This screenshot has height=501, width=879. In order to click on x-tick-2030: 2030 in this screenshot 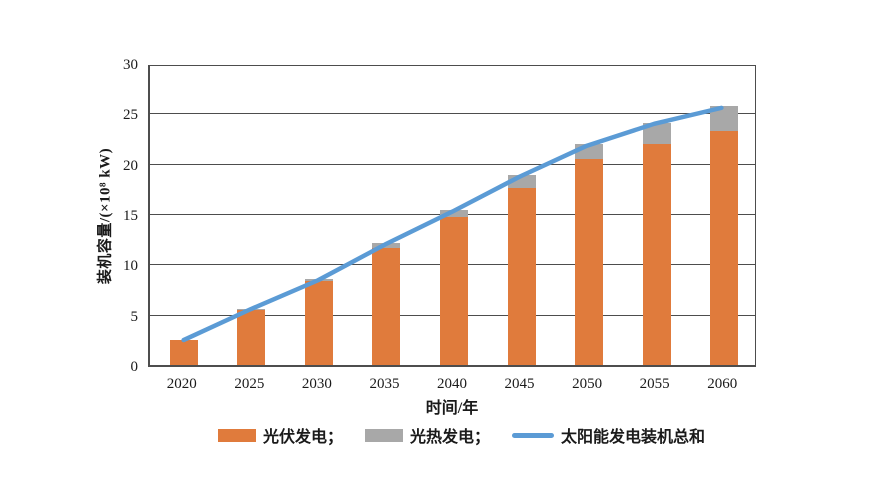, I will do `click(316, 384)`.